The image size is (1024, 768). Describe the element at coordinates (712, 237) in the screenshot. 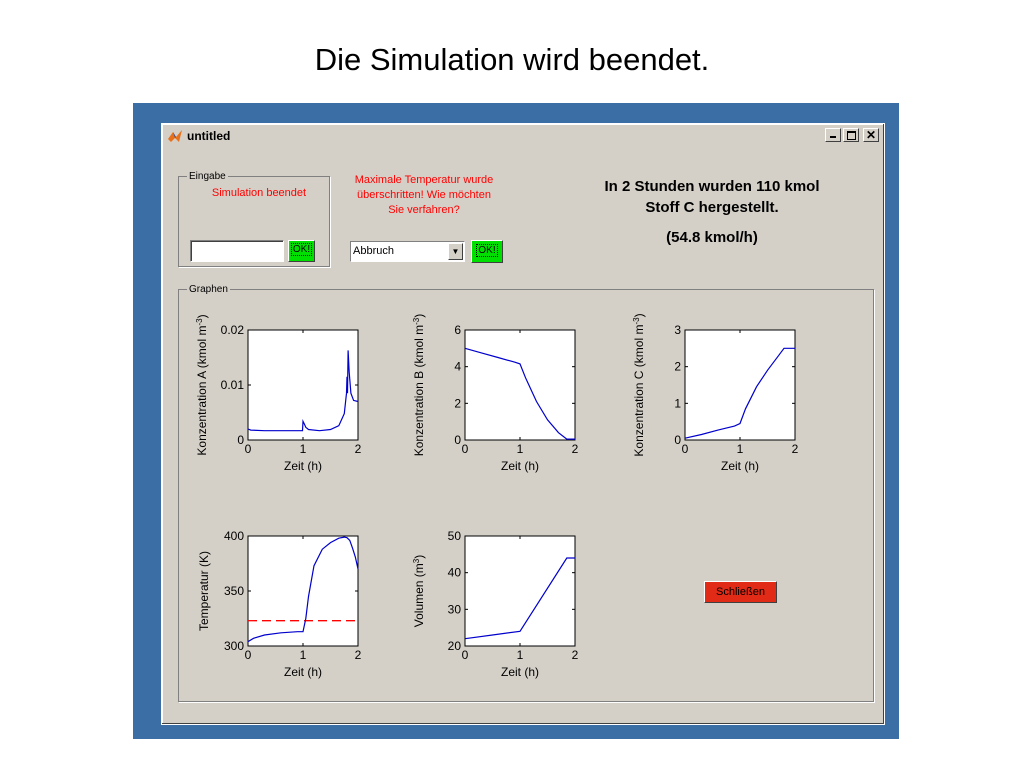

I see `result-line-3: (54.8 kmol/h)` at that location.